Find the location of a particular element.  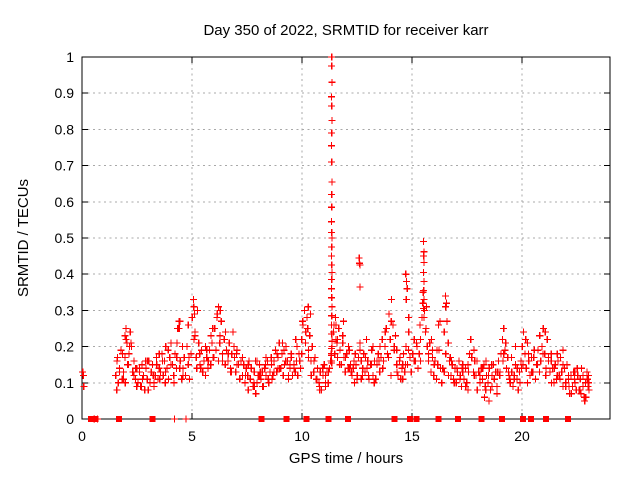

y-axis-label: SRMTID / TECUs is located at coordinates (23, 238).